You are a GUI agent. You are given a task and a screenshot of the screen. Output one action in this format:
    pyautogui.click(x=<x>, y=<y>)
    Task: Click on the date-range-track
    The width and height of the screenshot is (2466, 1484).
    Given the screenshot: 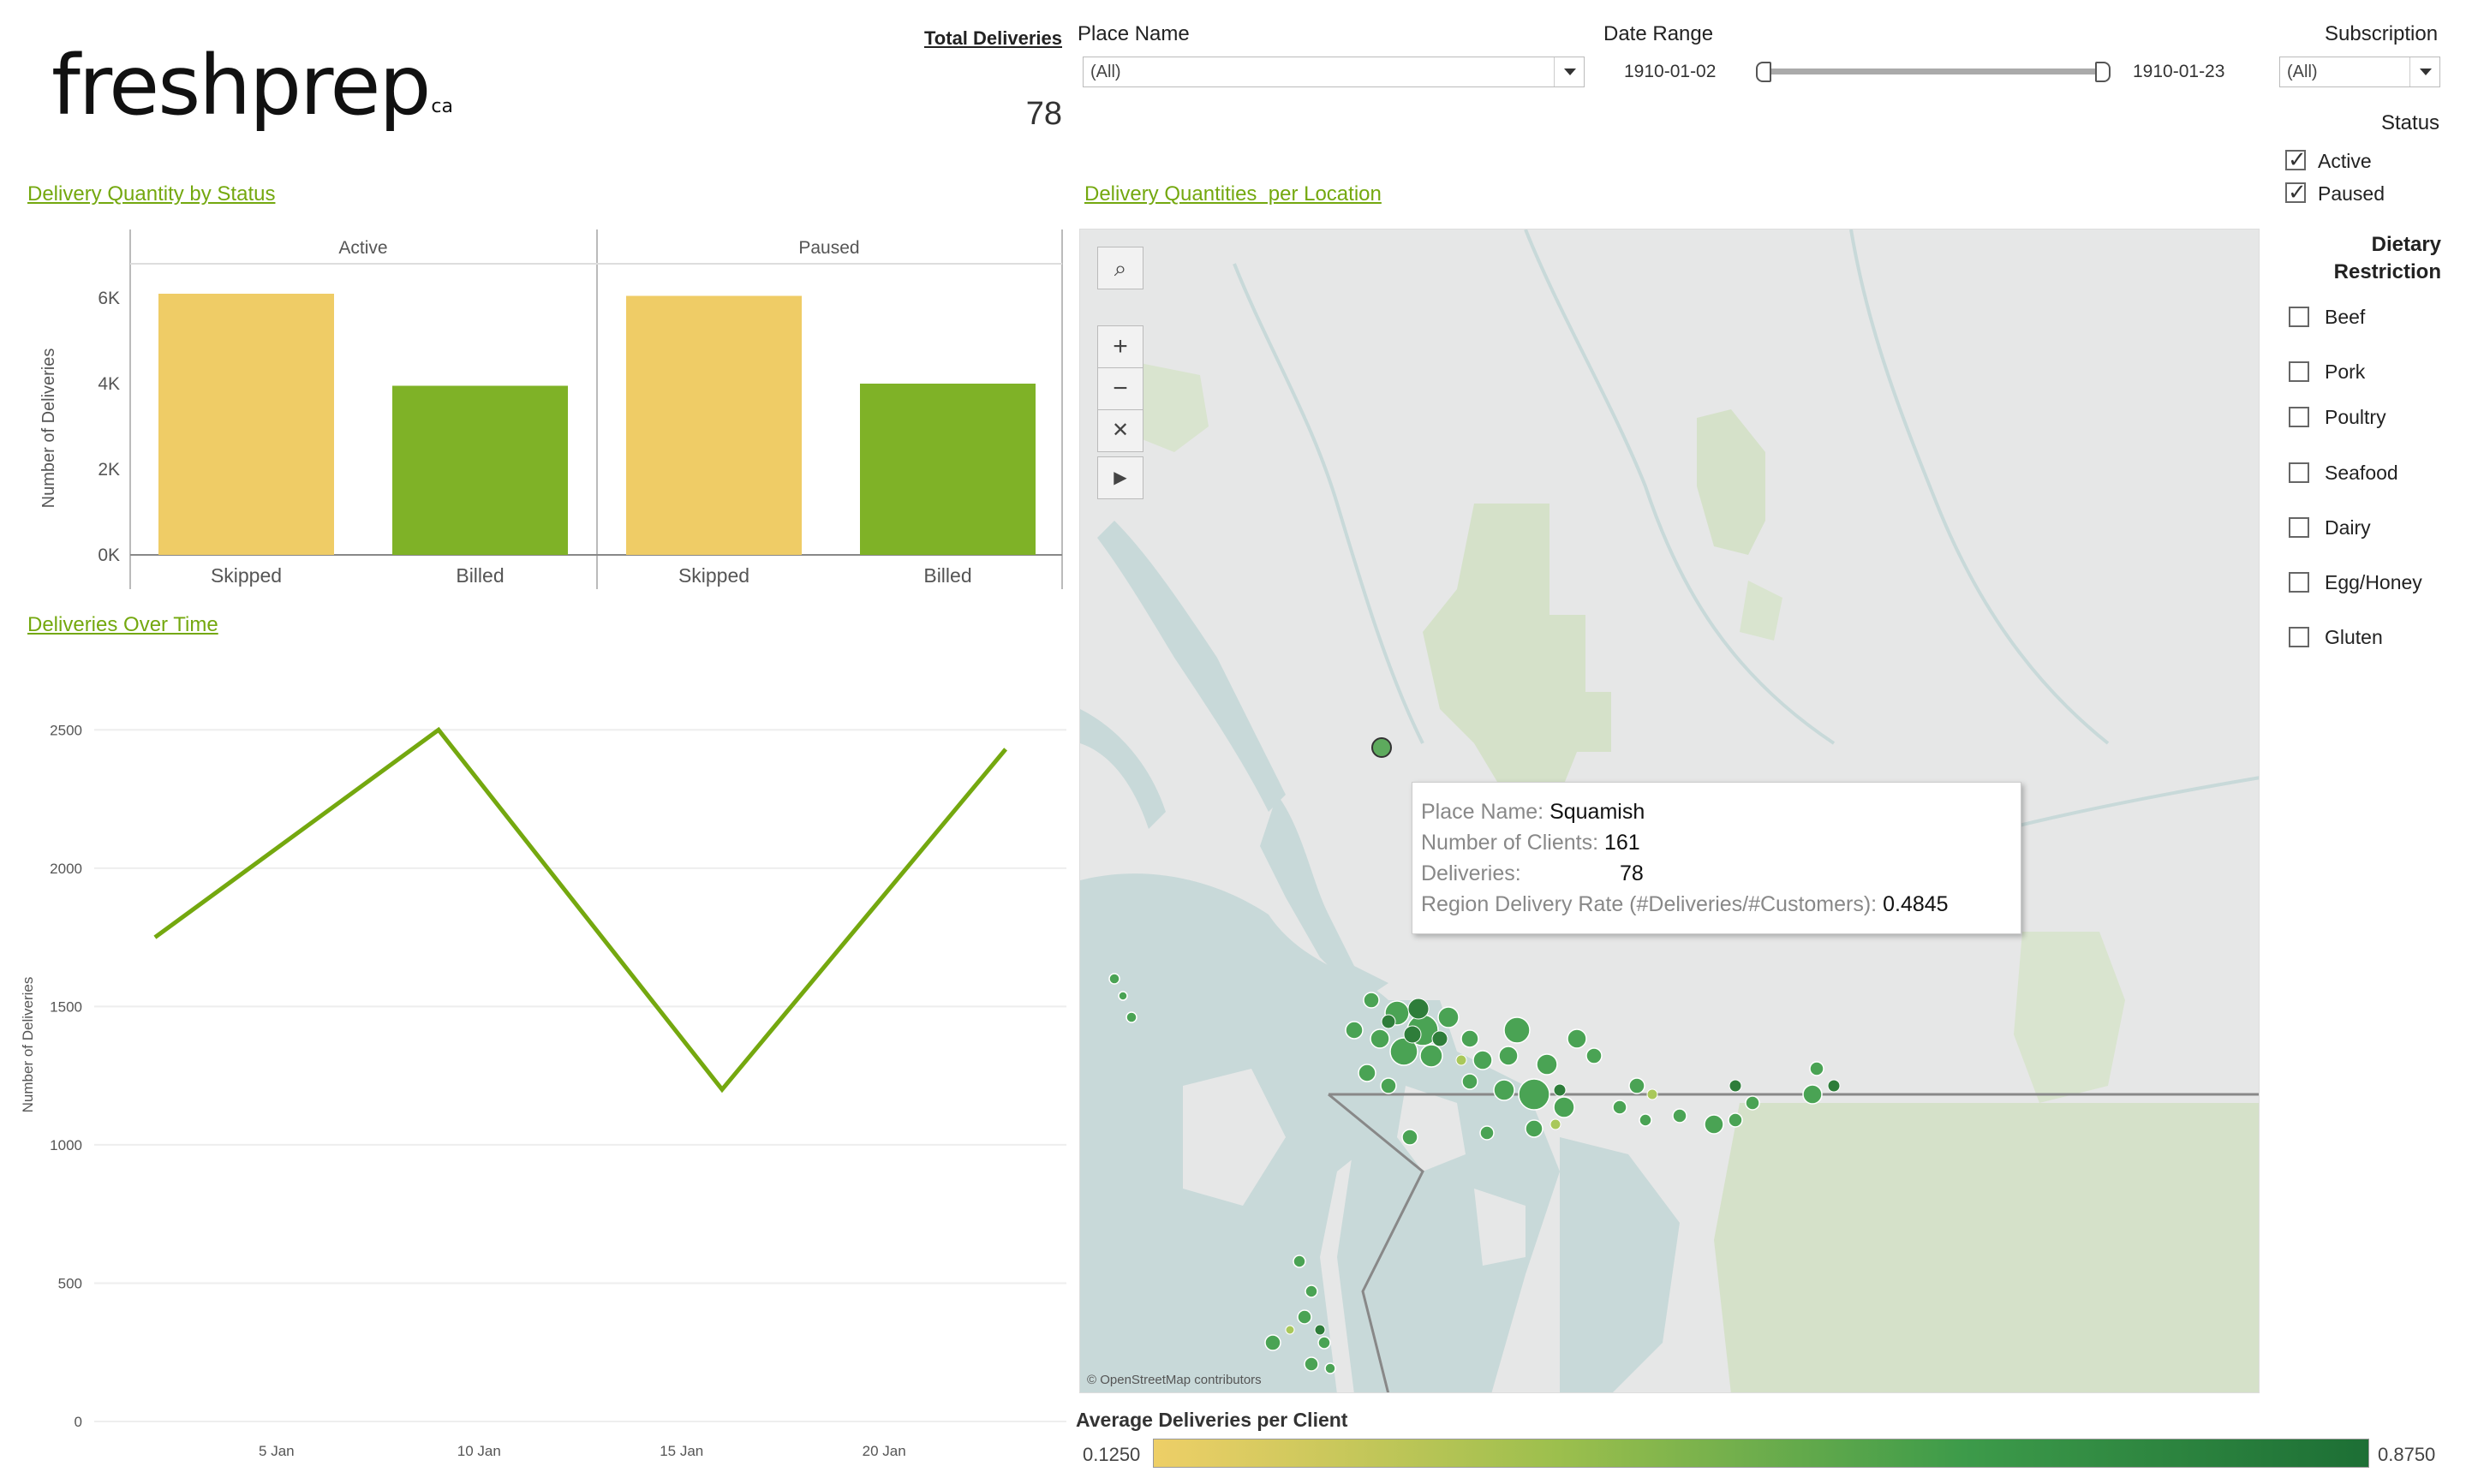 What is the action you would take?
    pyautogui.click(x=1933, y=72)
    